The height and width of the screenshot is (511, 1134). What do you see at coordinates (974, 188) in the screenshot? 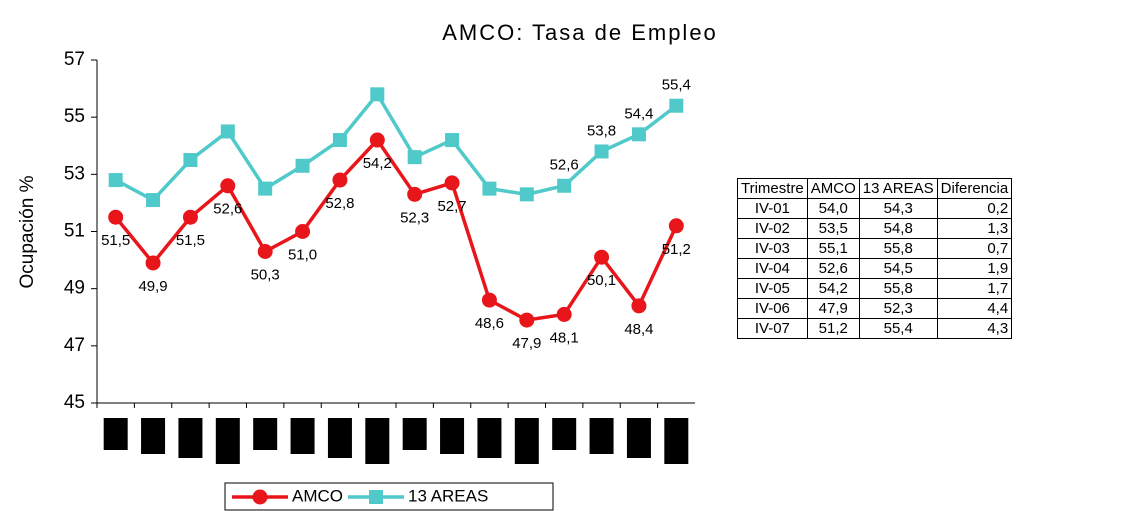
I see `table-cell: Diferencia` at bounding box center [974, 188].